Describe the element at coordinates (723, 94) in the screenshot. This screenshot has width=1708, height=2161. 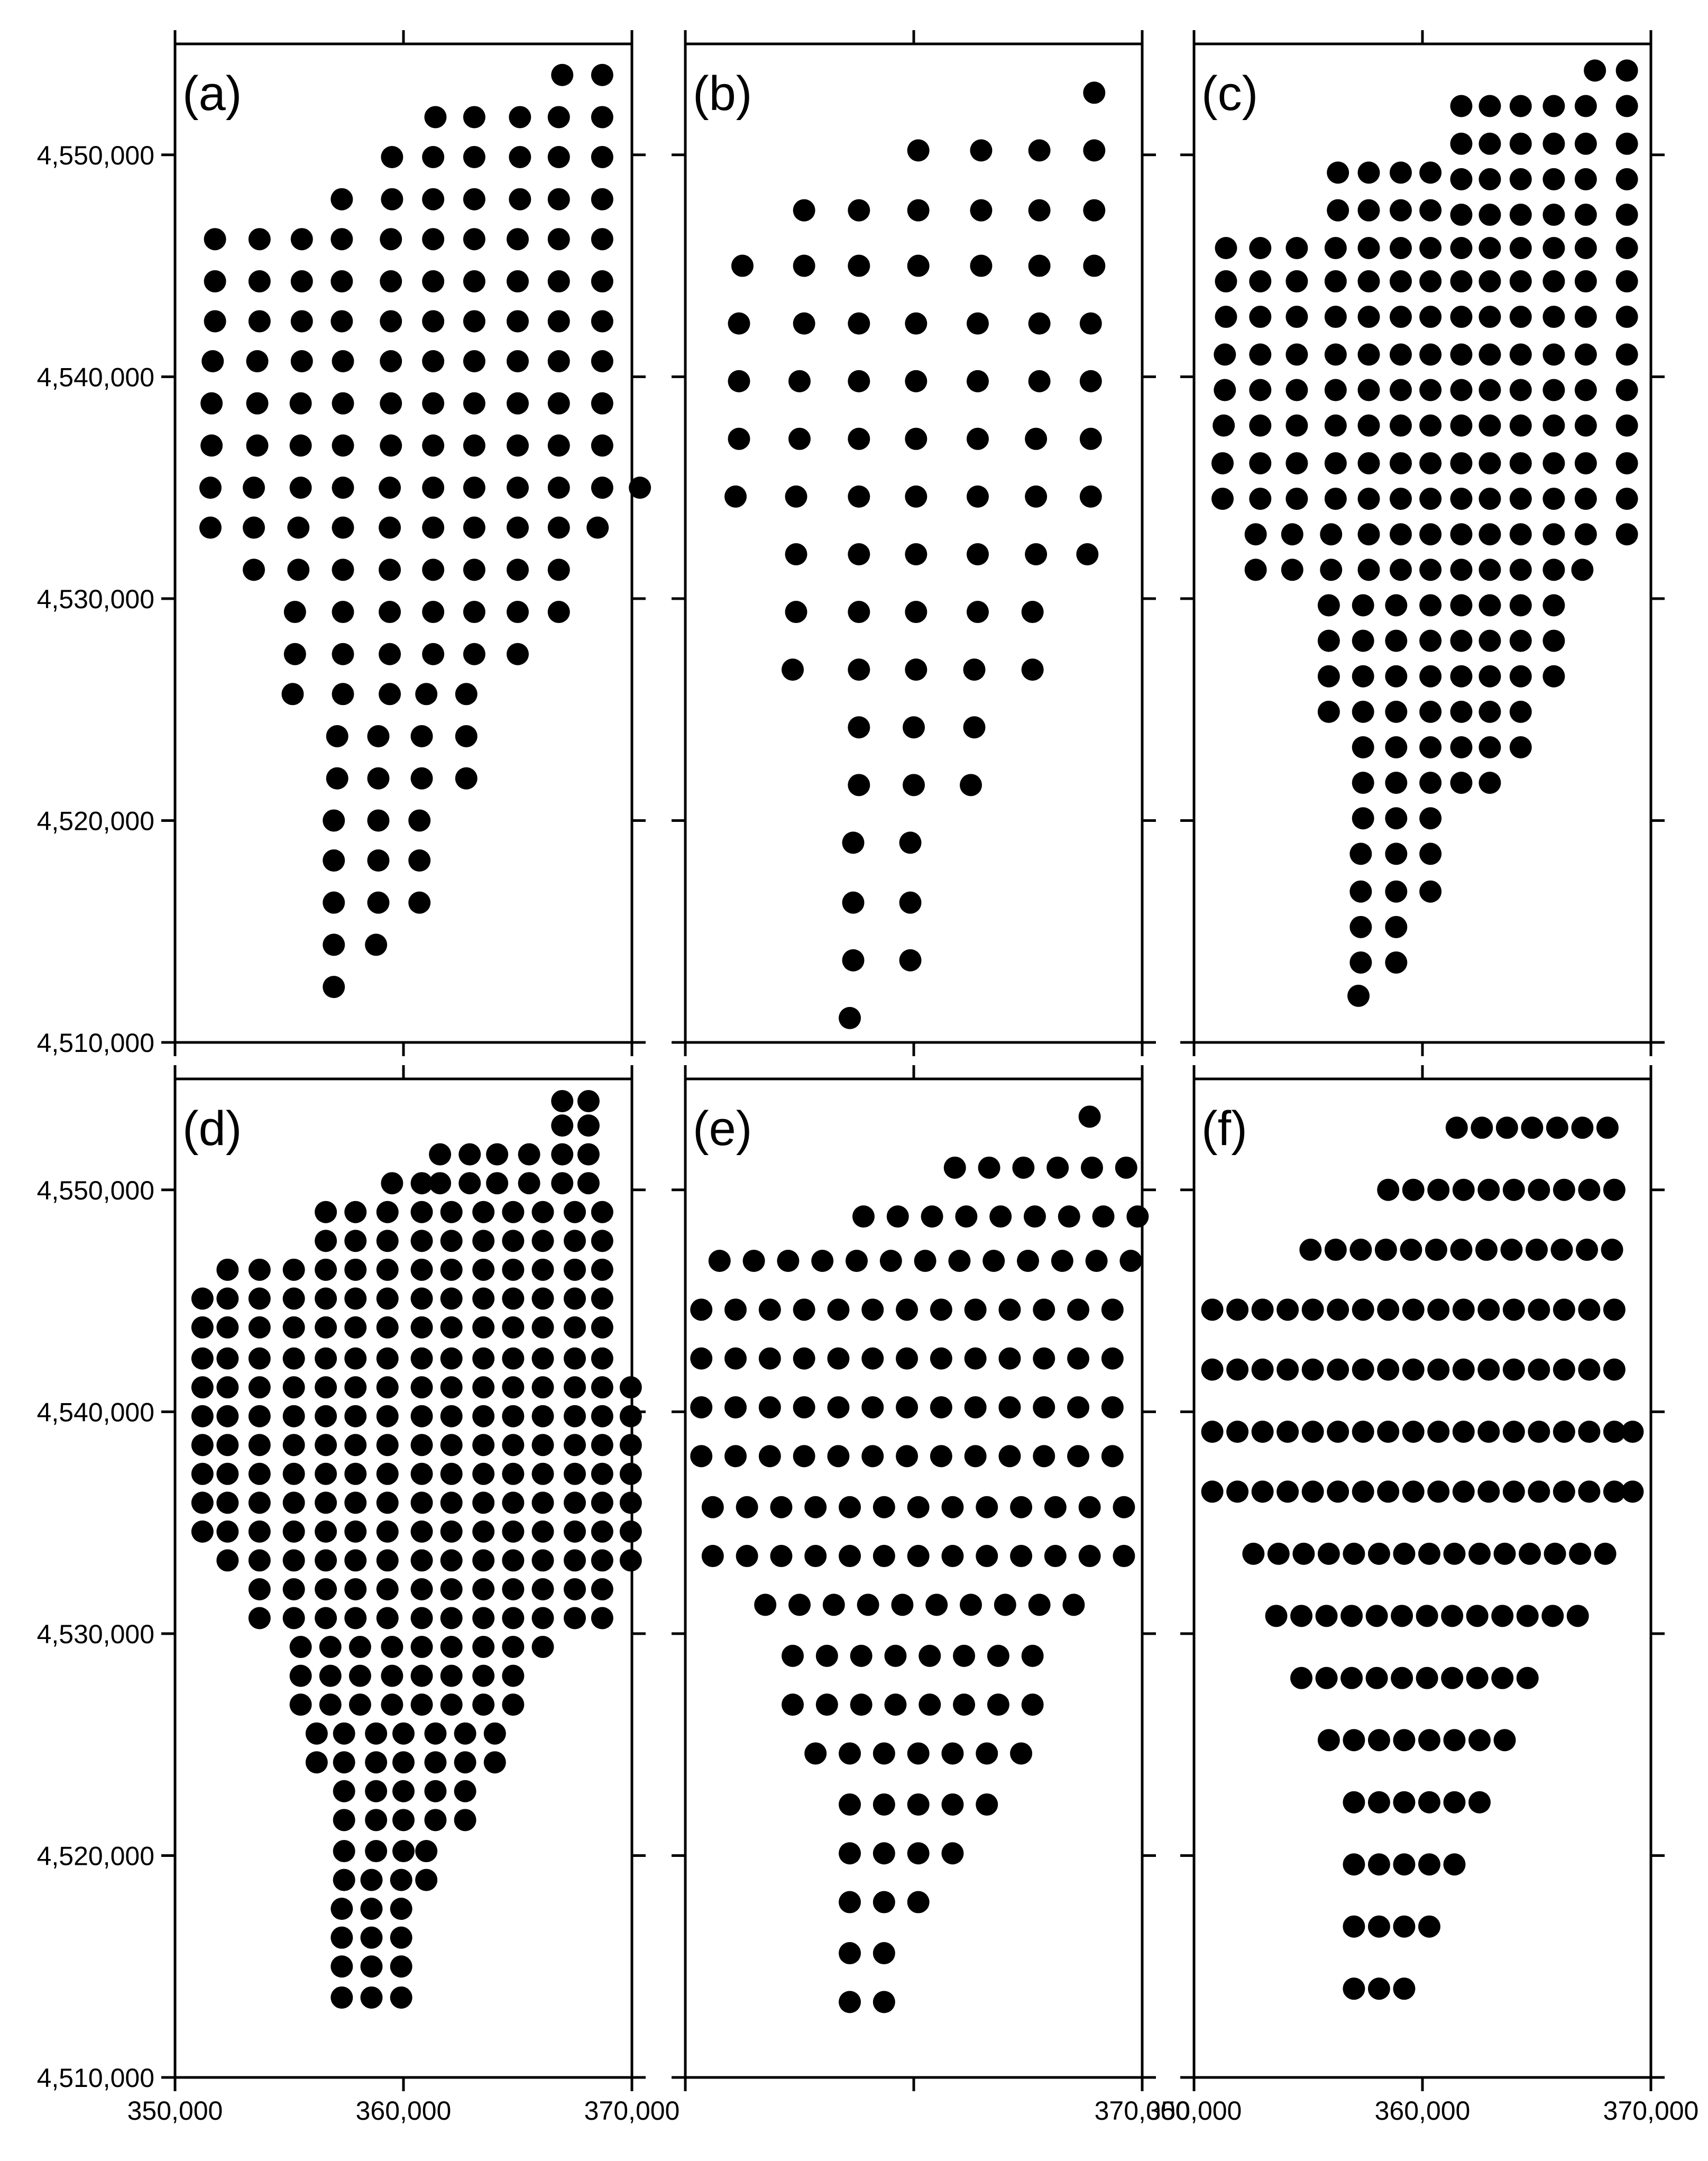
I see `panel-label: (b)` at that location.